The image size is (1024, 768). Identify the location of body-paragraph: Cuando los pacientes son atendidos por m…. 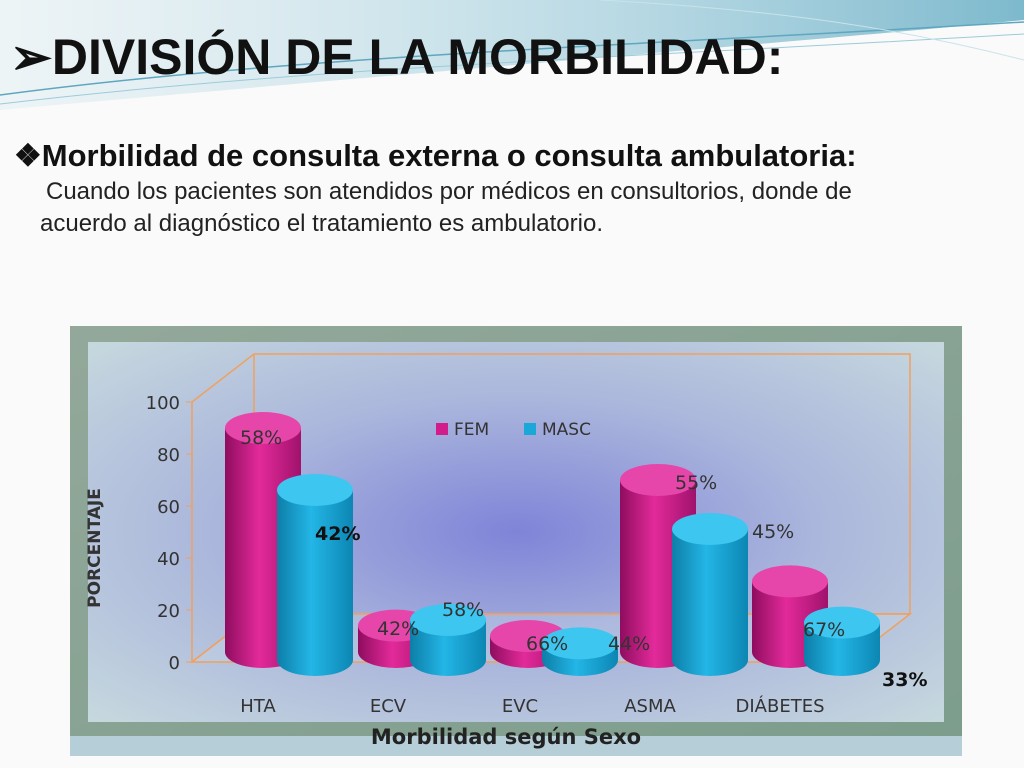
(527, 208).